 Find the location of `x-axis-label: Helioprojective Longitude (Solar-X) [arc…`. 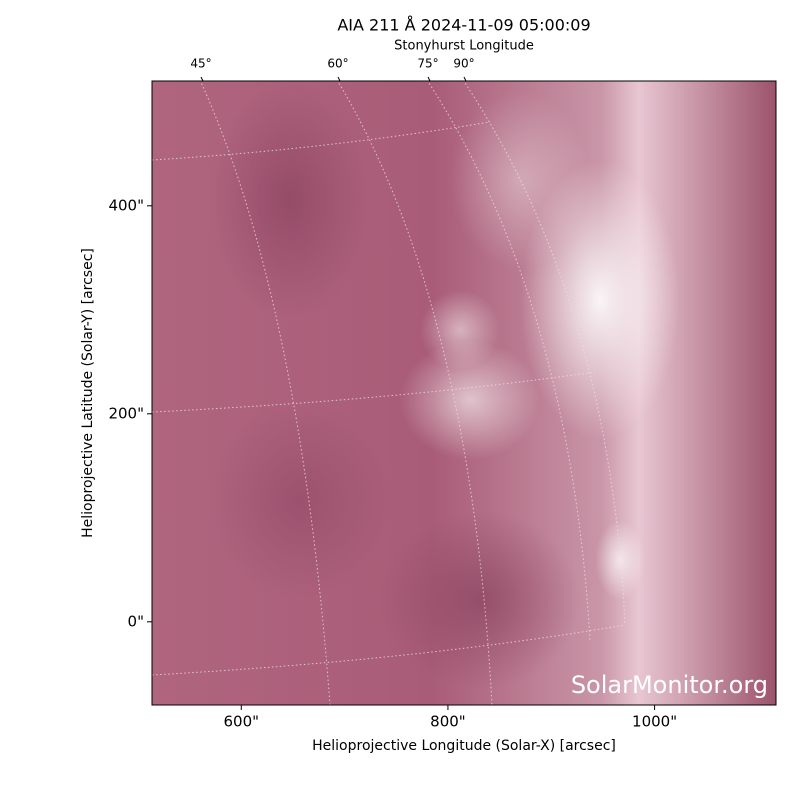

x-axis-label: Helioprojective Longitude (Solar-X) [arc… is located at coordinates (464, 746).